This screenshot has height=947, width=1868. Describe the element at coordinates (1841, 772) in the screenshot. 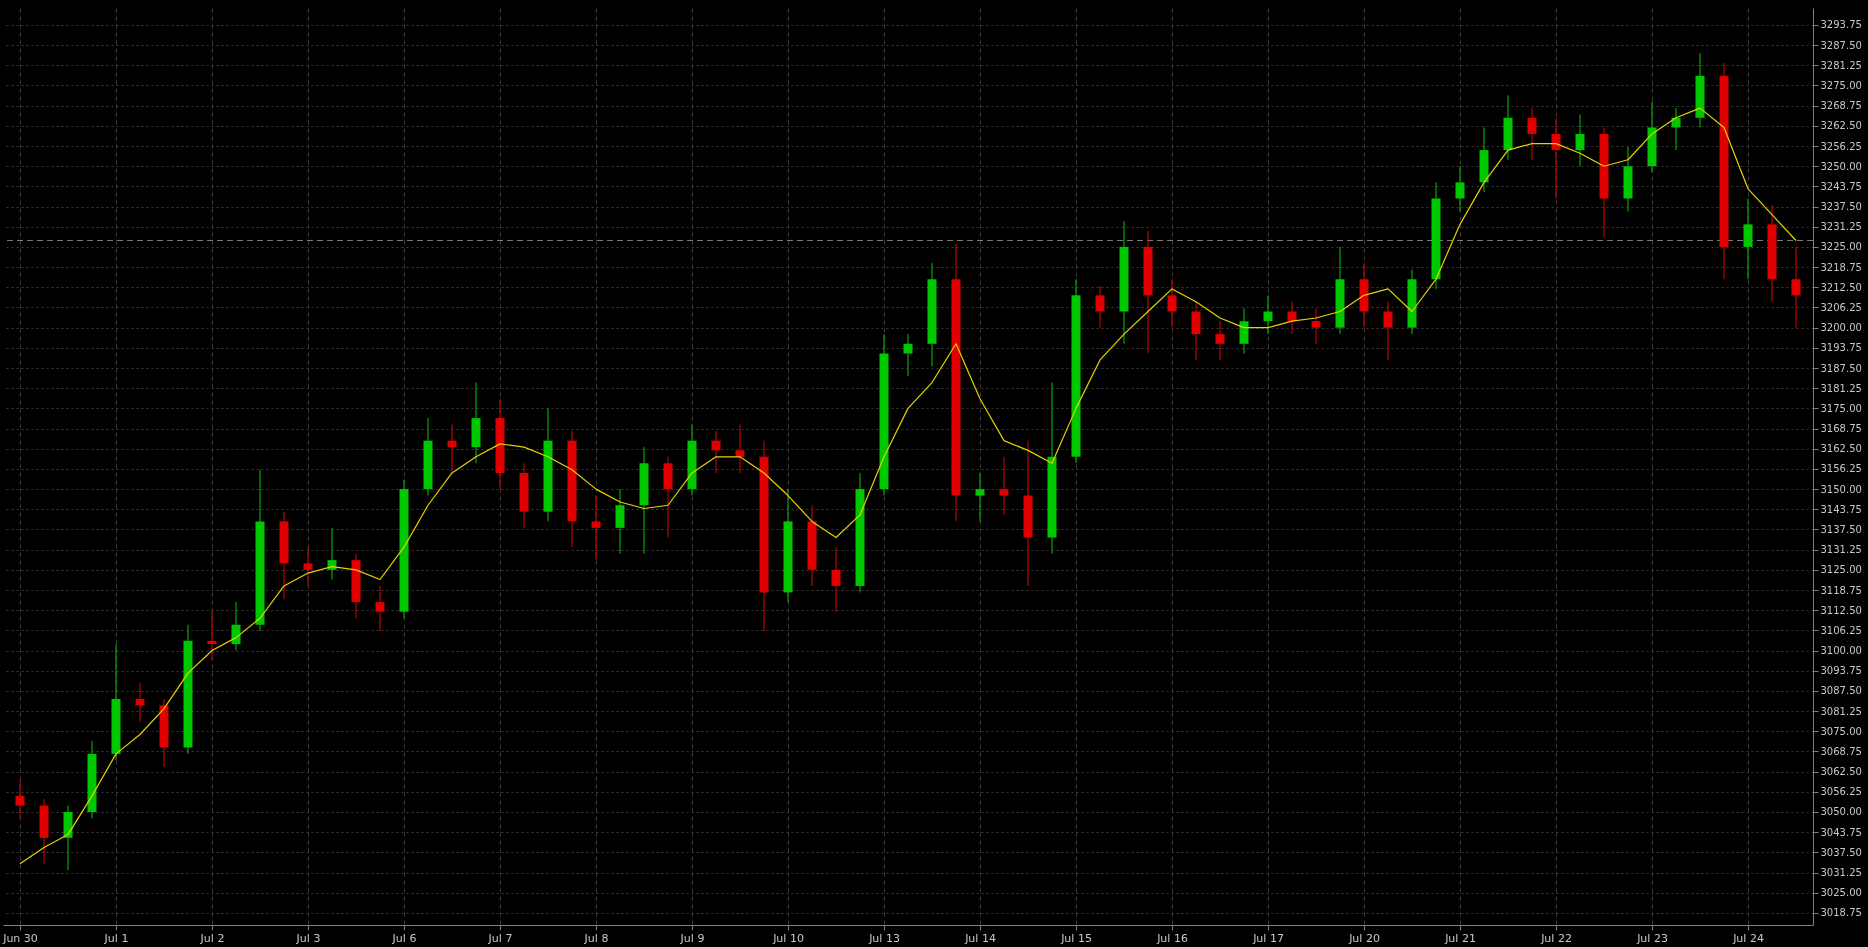

I see `y-tick-label: 3062.50` at that location.